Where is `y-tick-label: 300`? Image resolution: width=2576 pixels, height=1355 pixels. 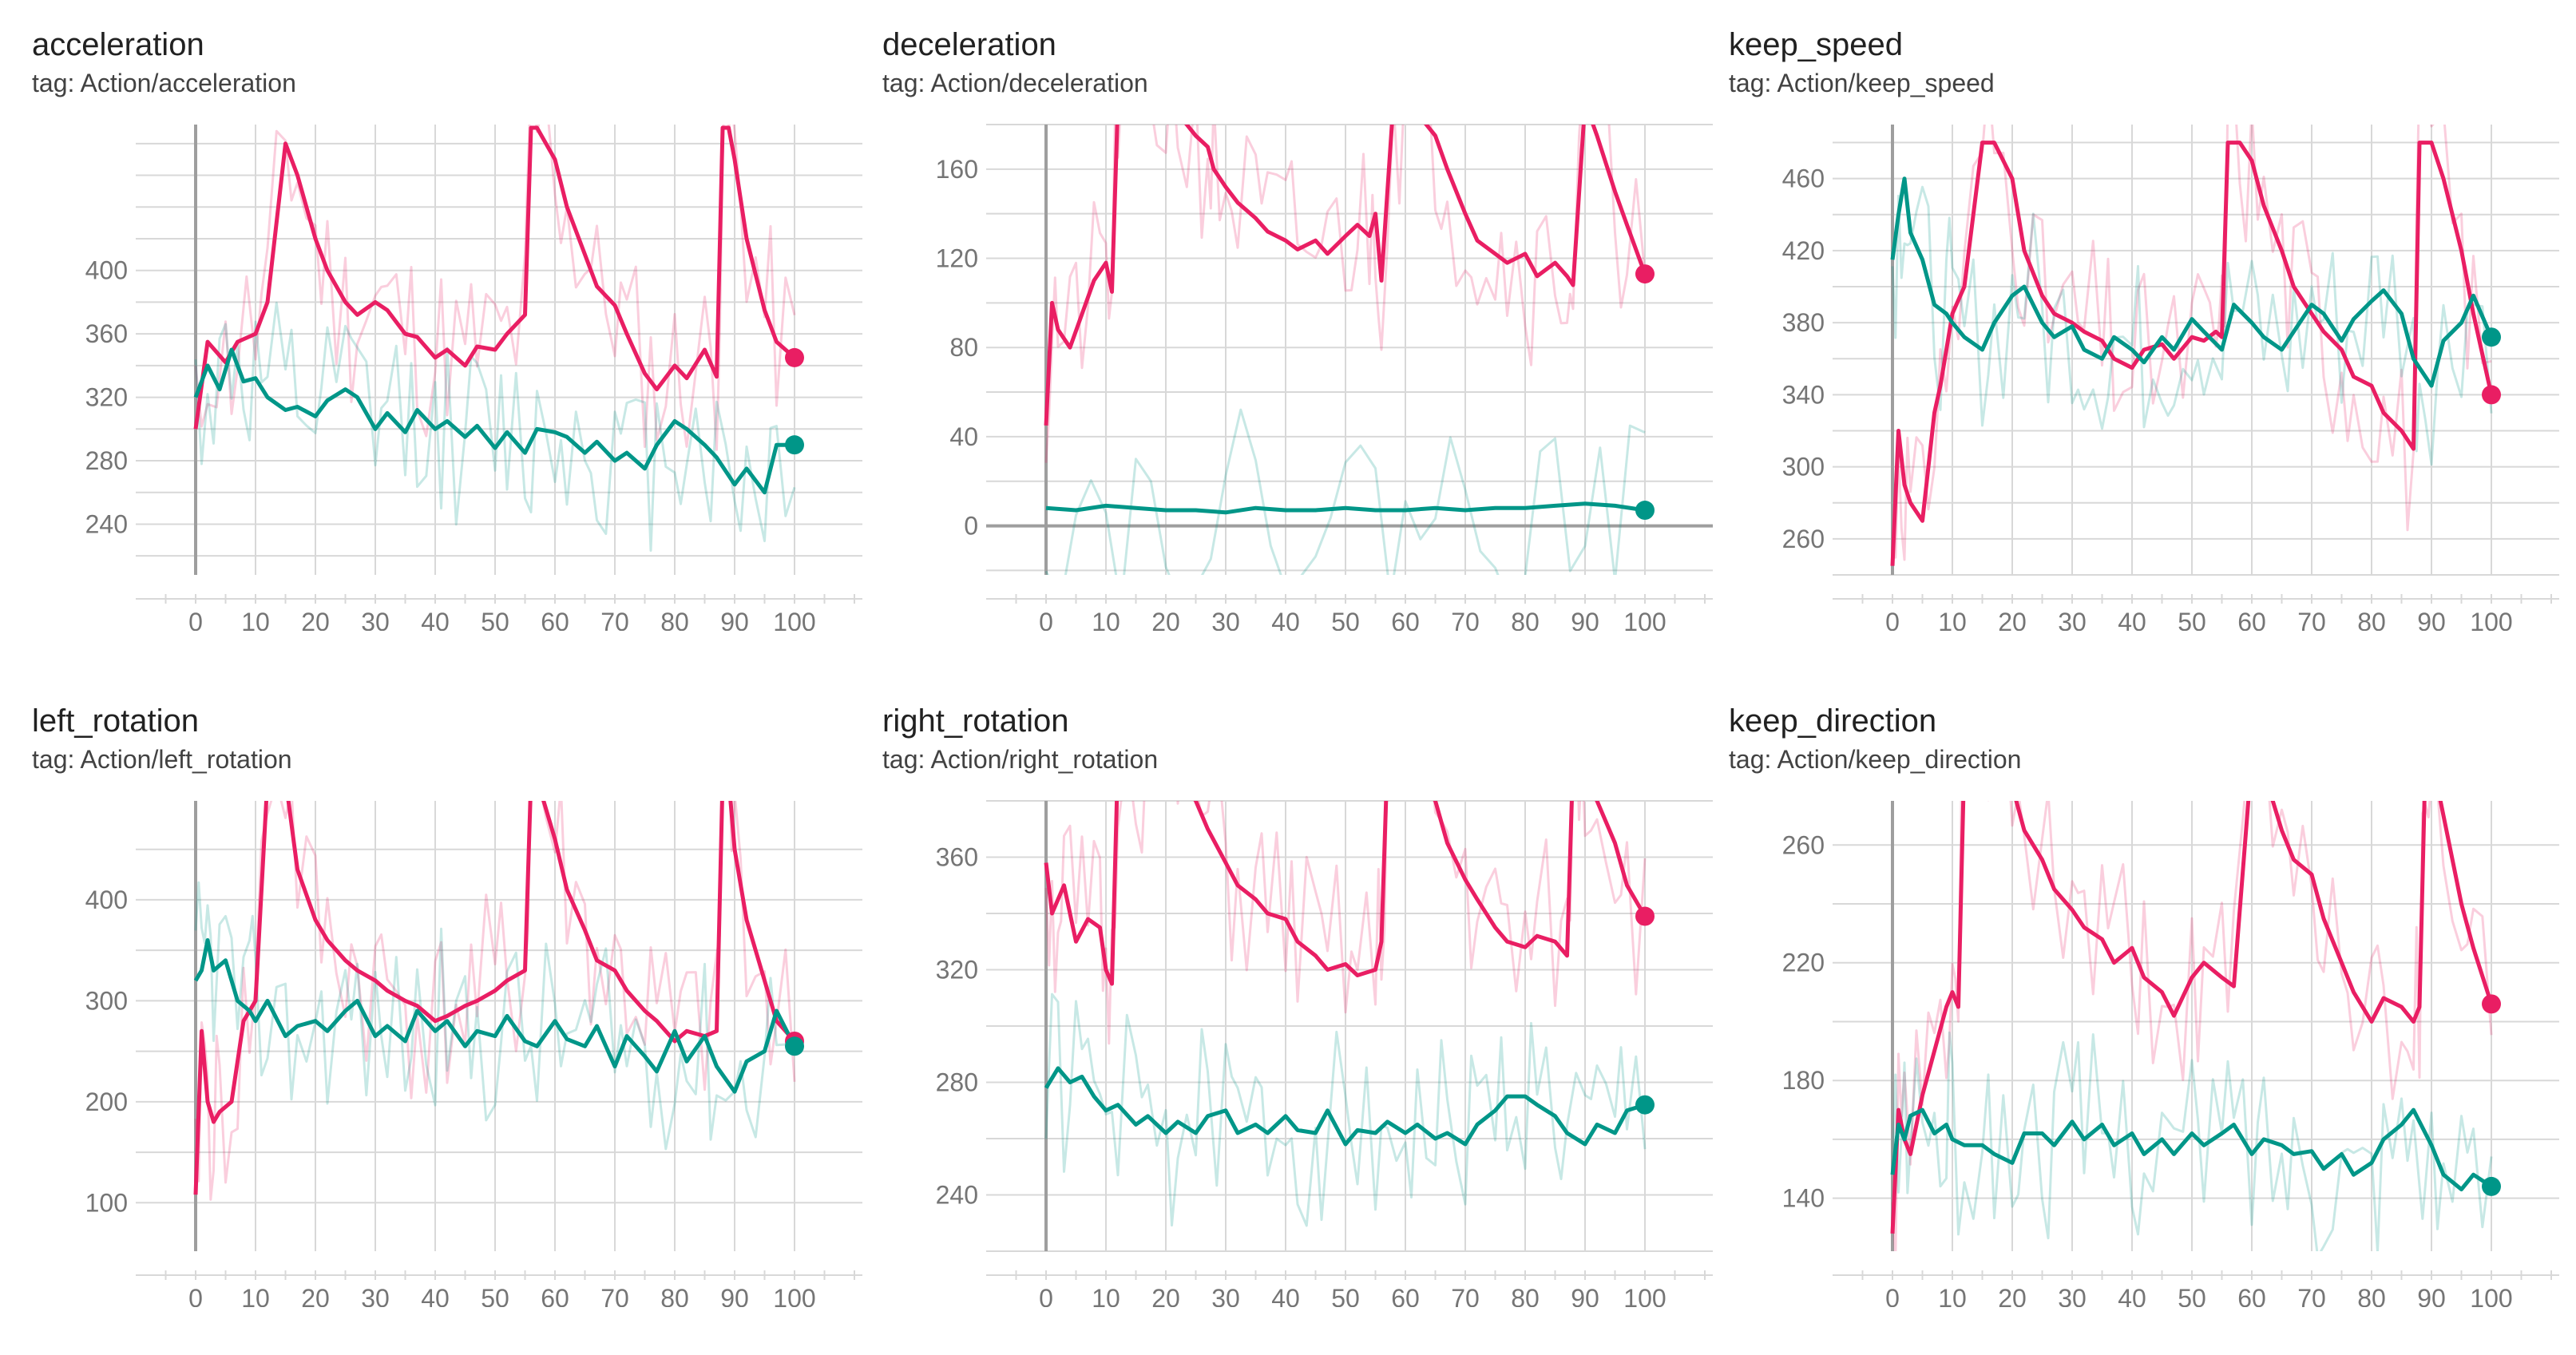
y-tick-label: 300 is located at coordinates (106, 1000).